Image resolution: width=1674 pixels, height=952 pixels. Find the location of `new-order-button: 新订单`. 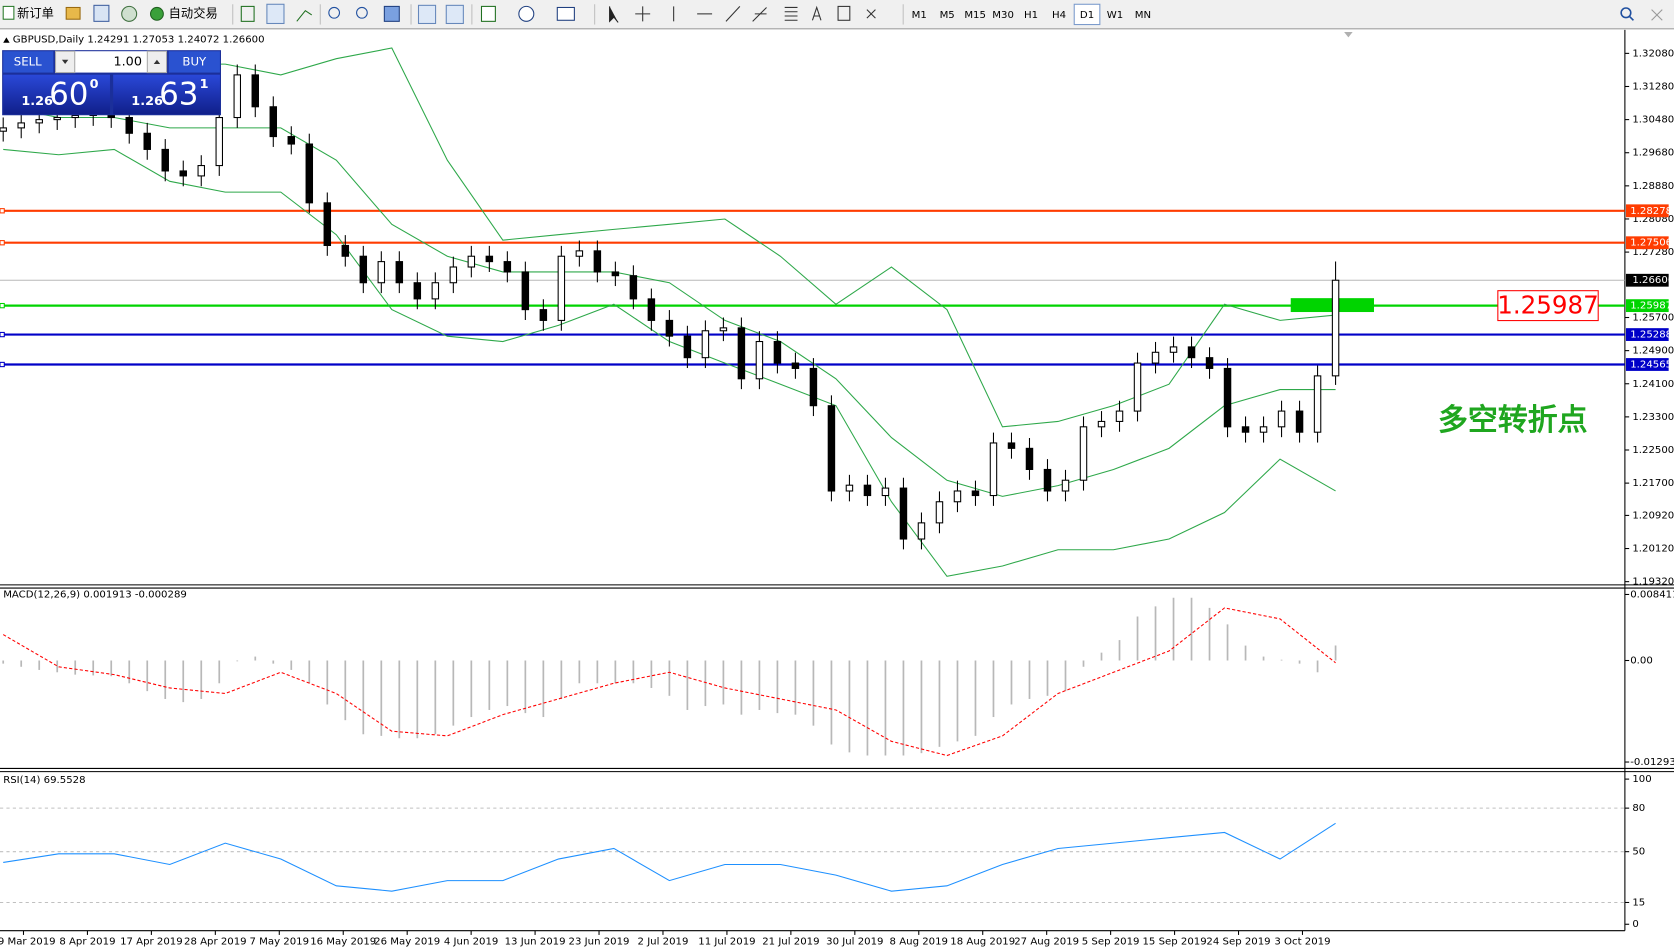

new-order-button: 新订单 is located at coordinates (35, 12).